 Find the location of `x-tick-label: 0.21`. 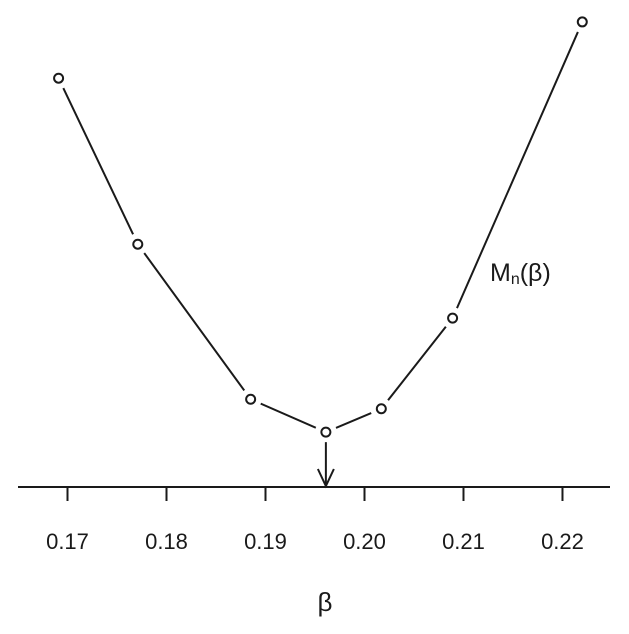

x-tick-label: 0.21 is located at coordinates (463, 541).